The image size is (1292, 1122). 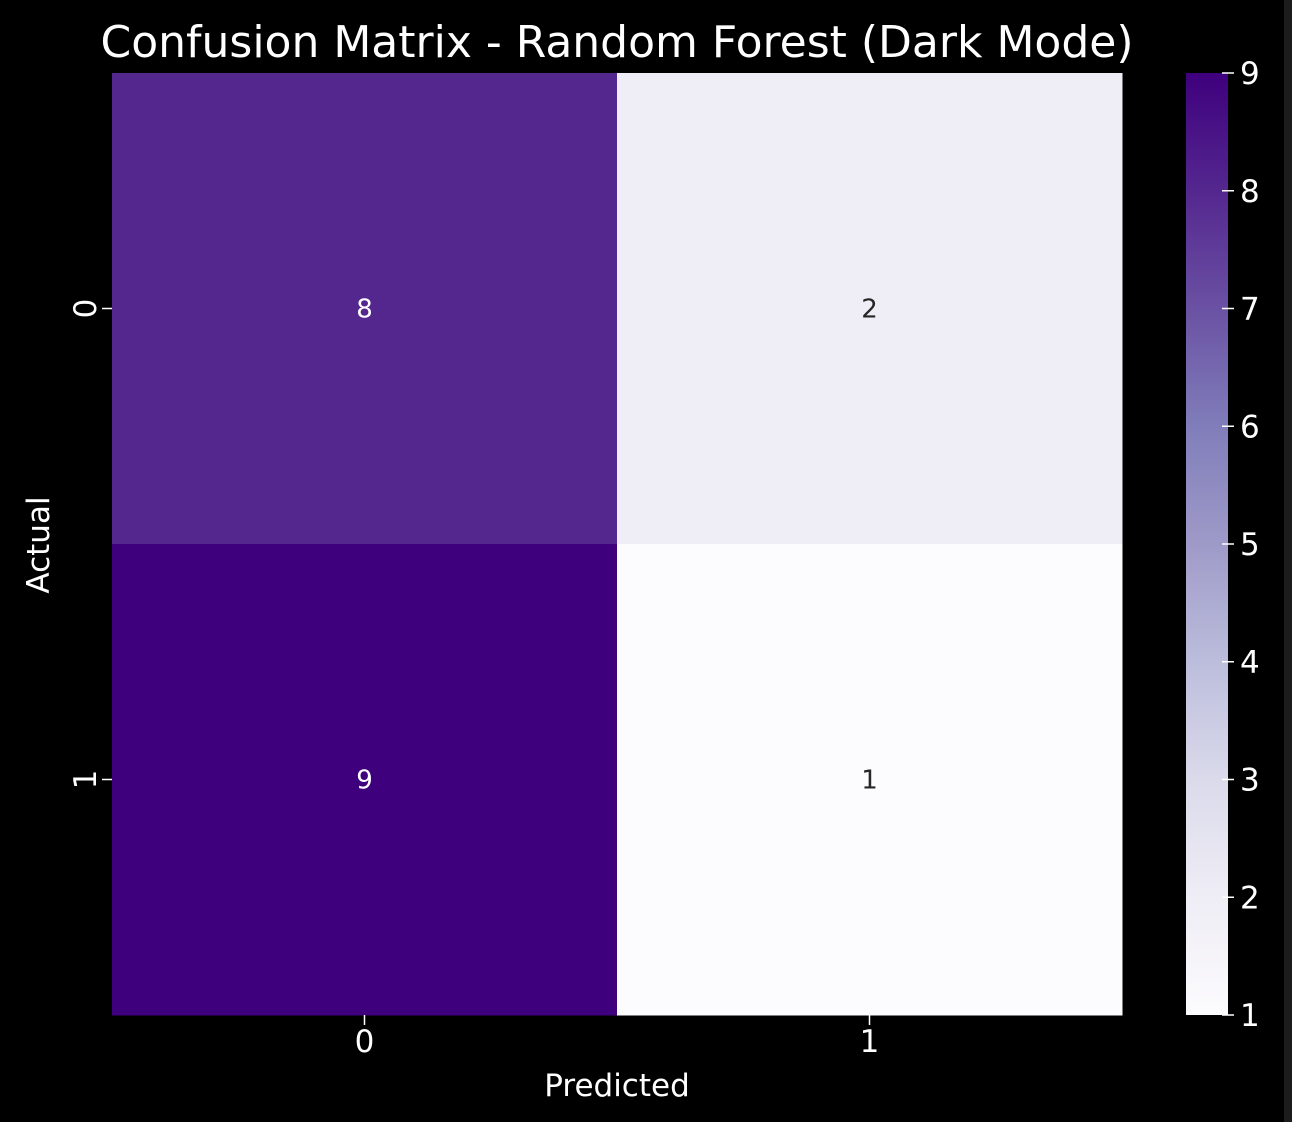 What do you see at coordinates (86, 780) in the screenshot?
I see `y-tick-label: 1` at bounding box center [86, 780].